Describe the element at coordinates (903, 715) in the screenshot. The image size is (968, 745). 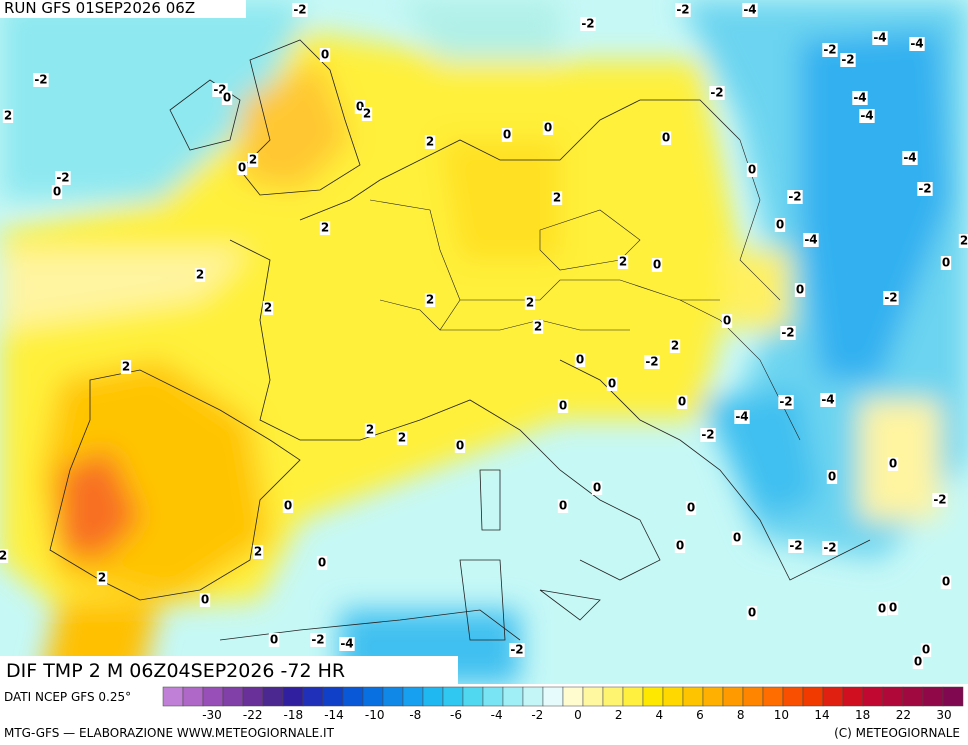
I see `colorbar-label: 22` at that location.